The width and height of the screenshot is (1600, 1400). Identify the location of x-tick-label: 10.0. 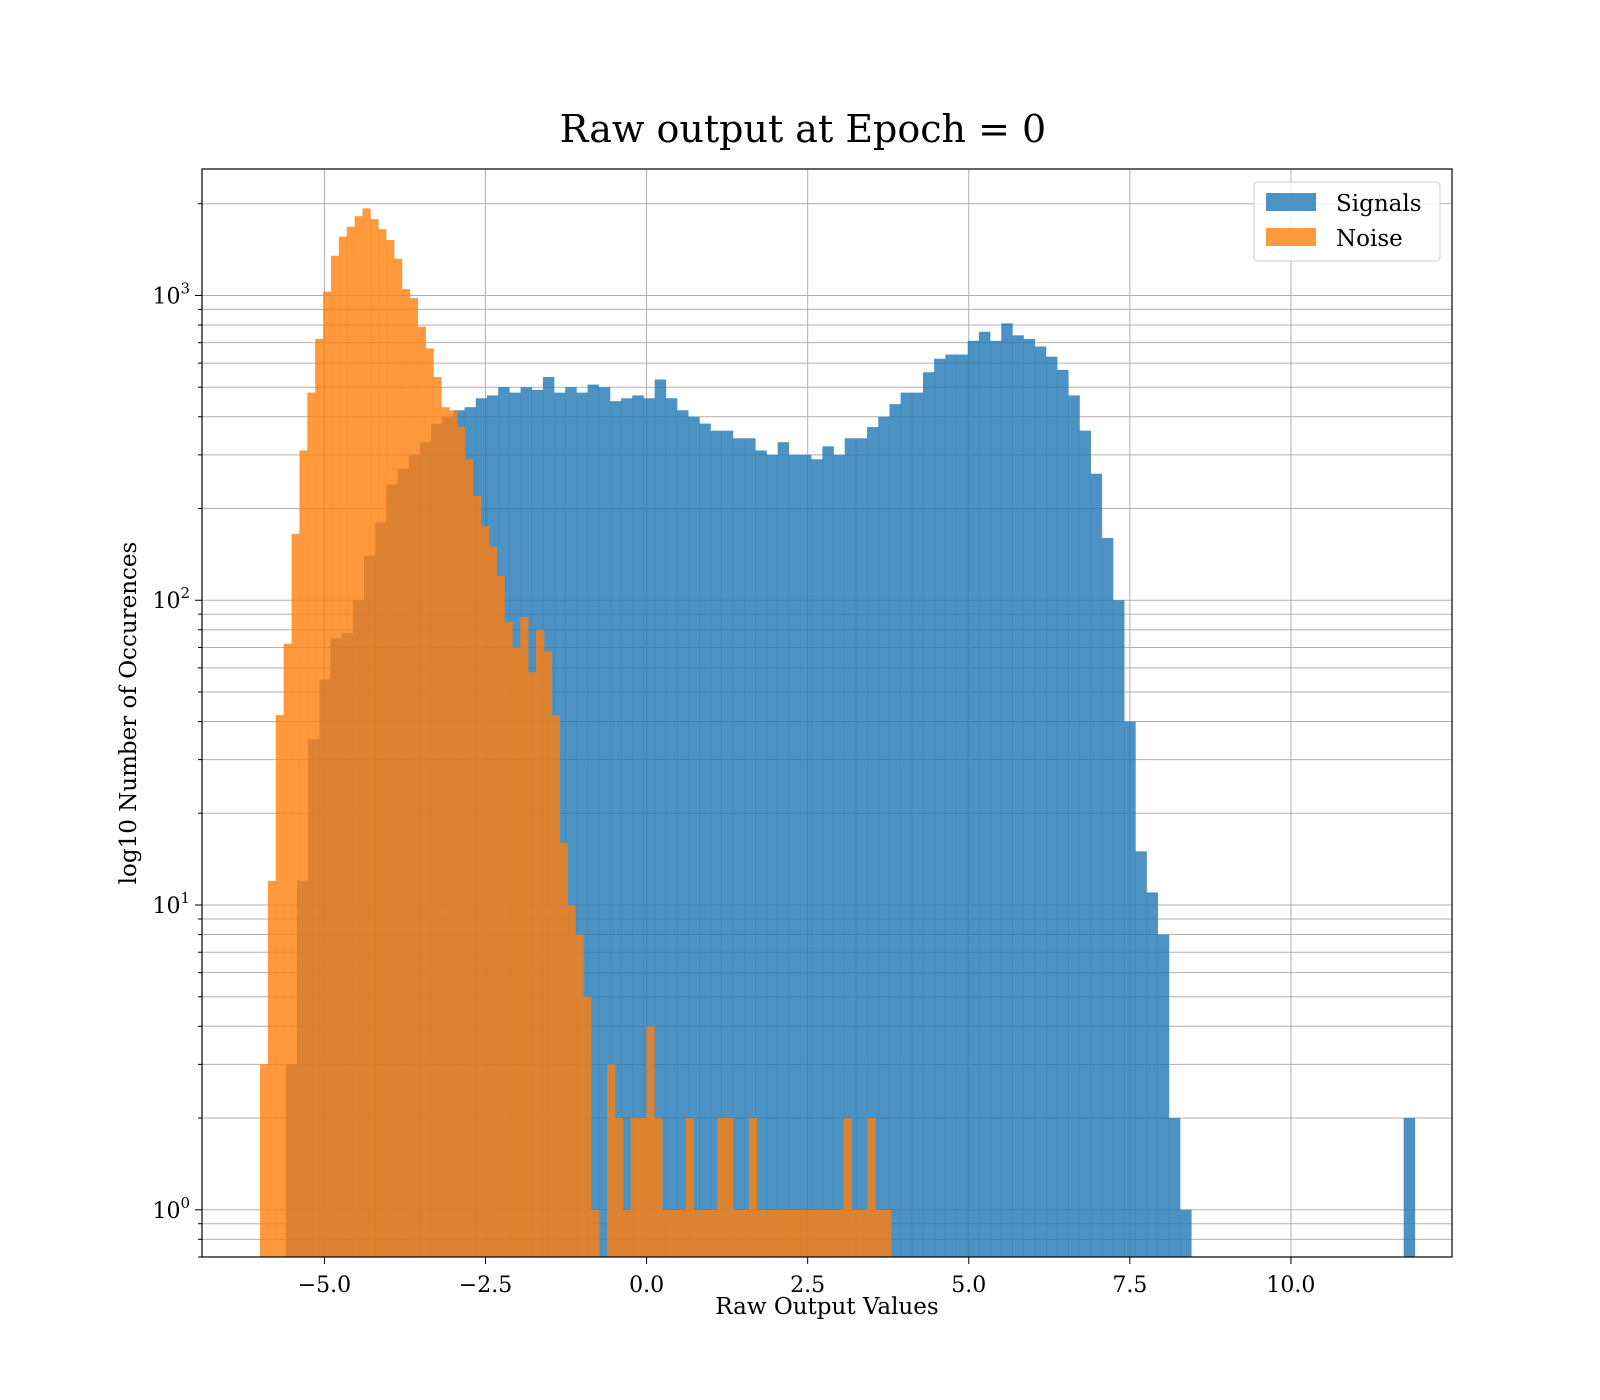
(1290, 1285).